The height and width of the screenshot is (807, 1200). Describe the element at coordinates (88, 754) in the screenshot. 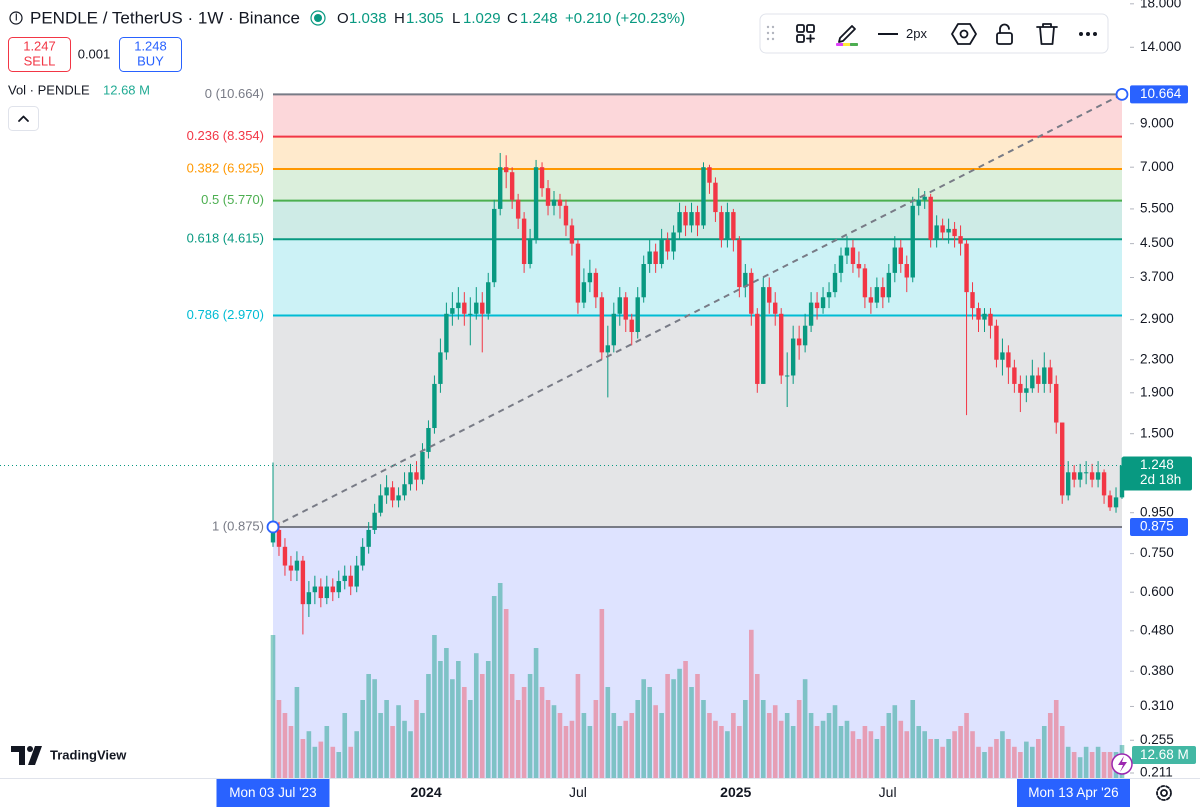

I see `brand-name: TradingView` at that location.